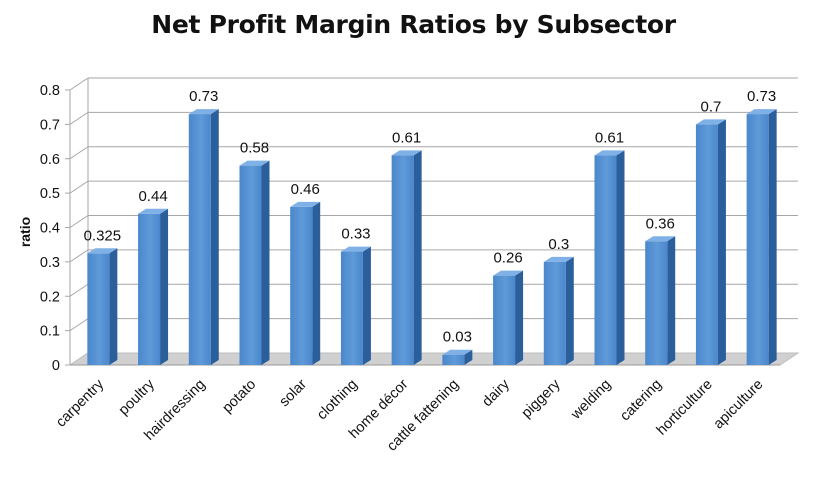 The height and width of the screenshot is (480, 827). Describe the element at coordinates (558, 244) in the screenshot. I see `data-label: 0.3` at that location.